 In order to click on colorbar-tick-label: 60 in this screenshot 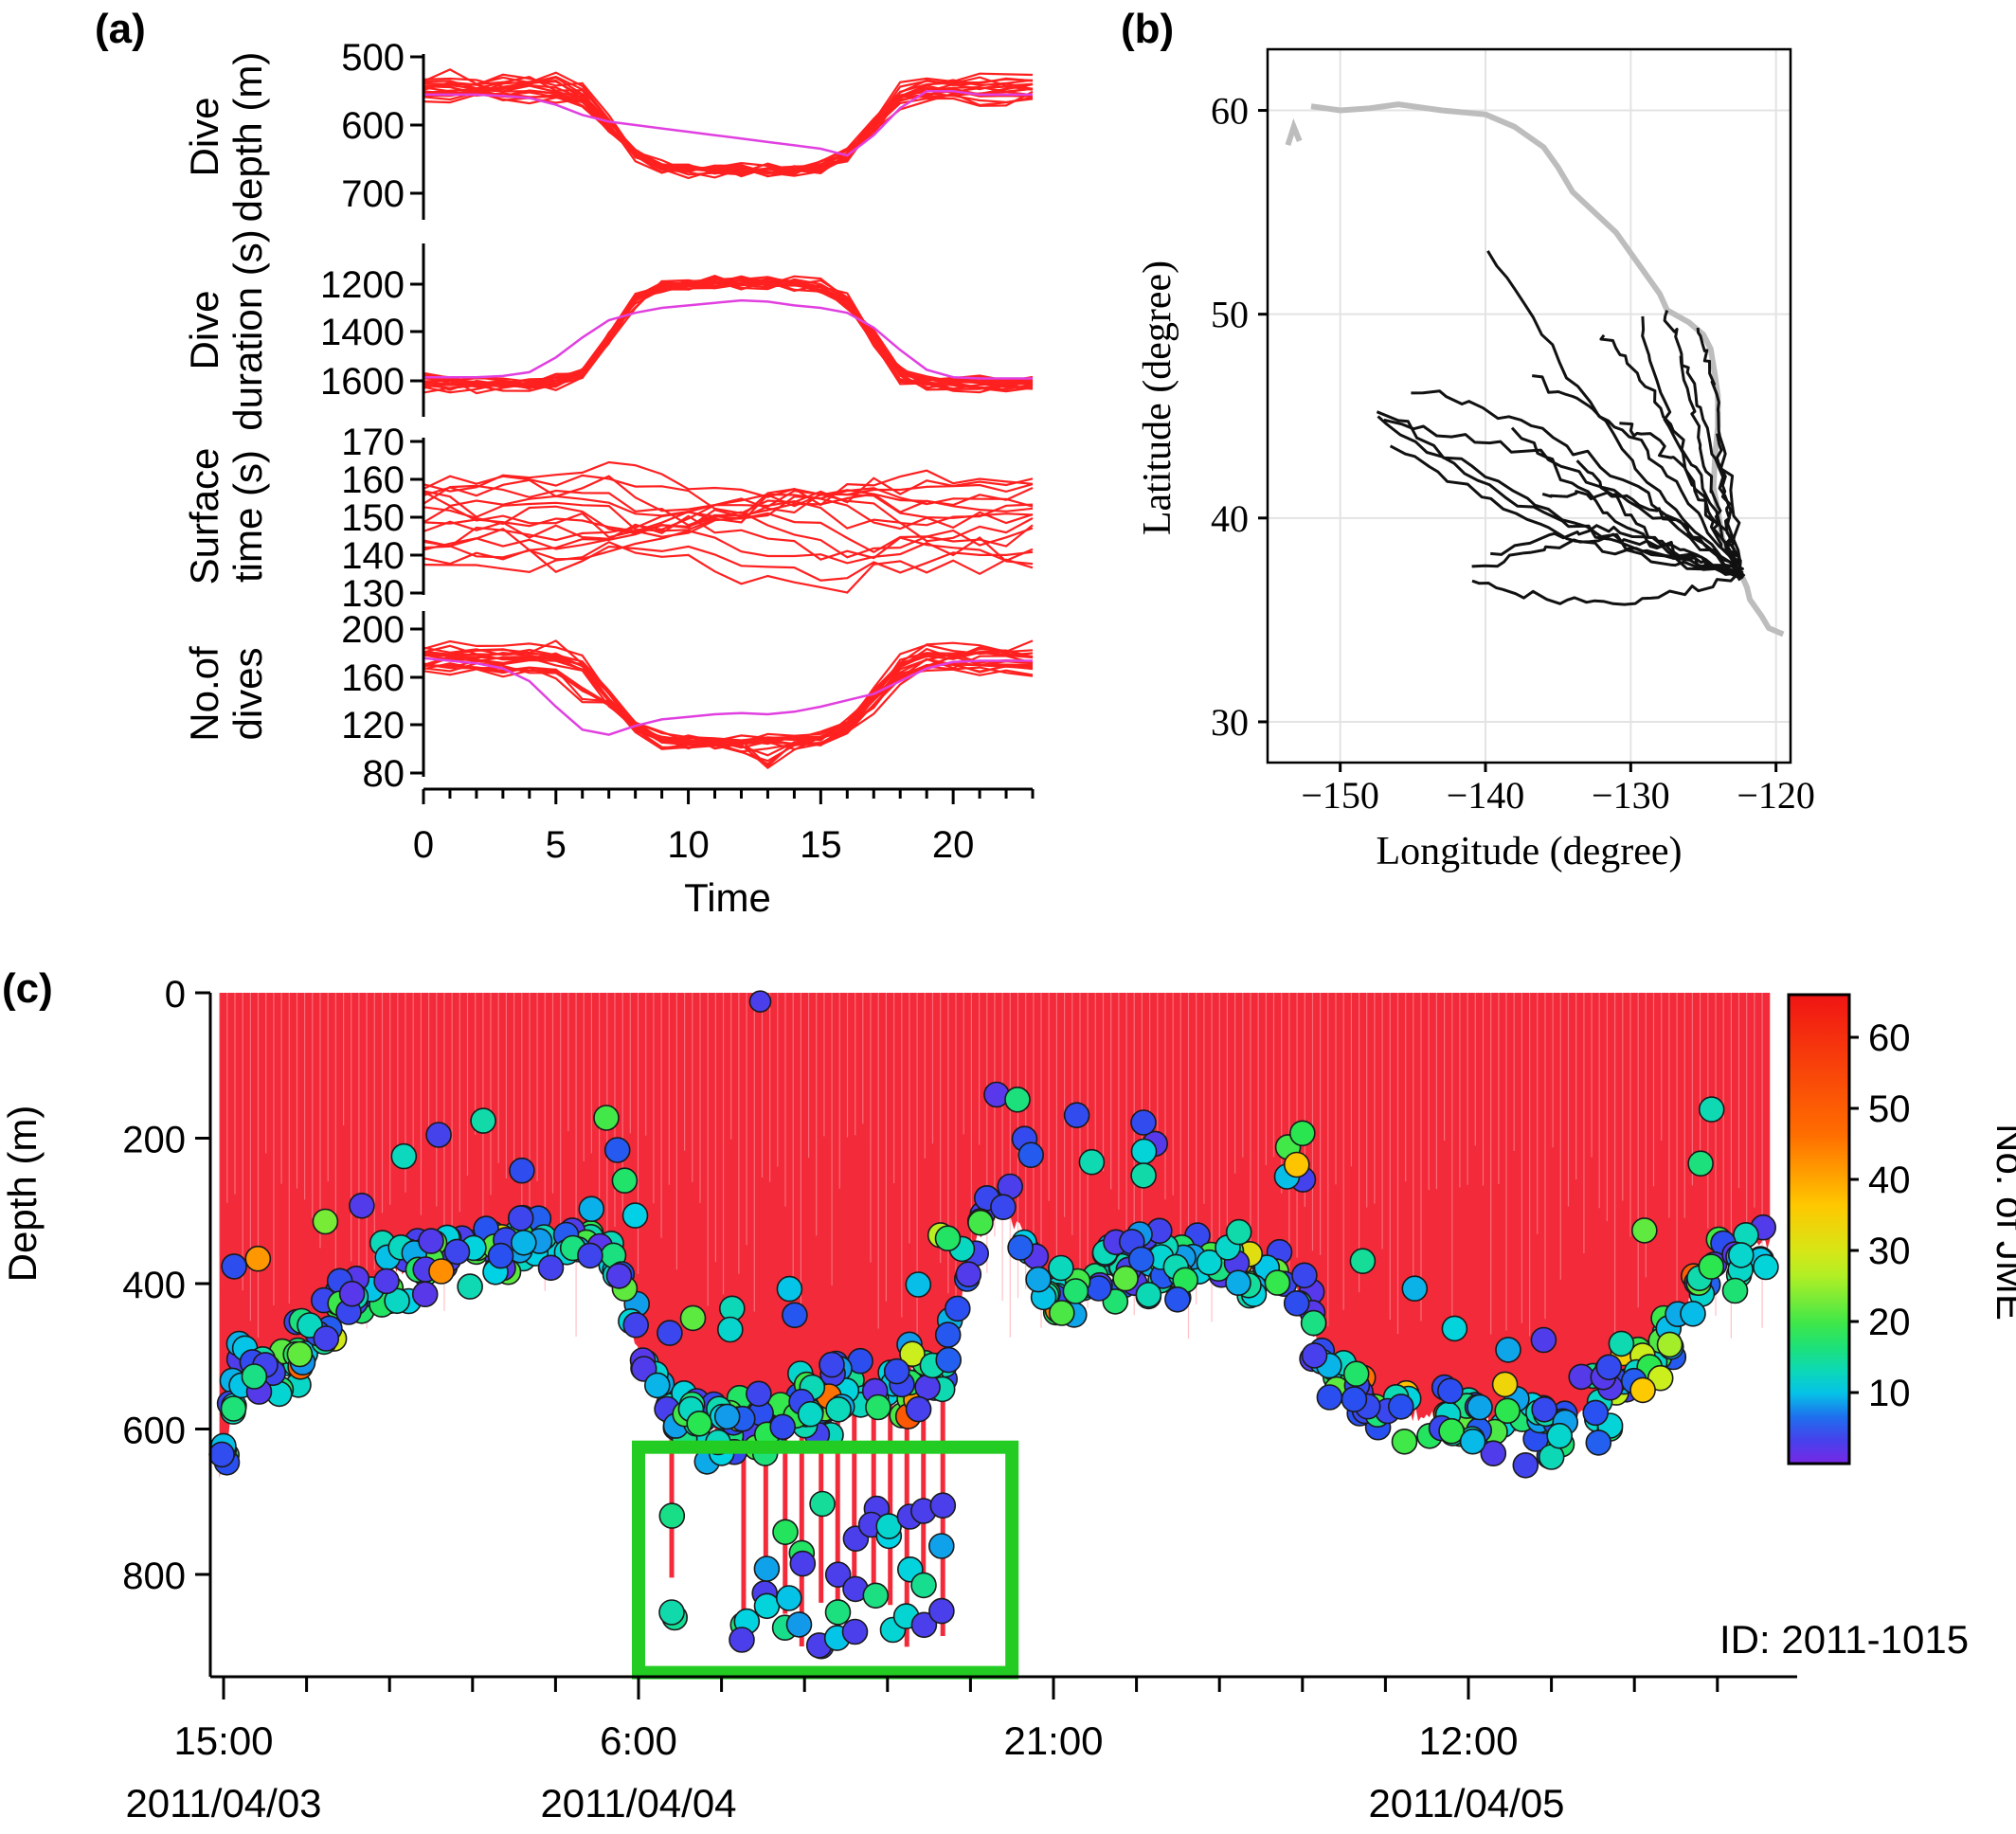, I will do `click(1889, 1038)`.